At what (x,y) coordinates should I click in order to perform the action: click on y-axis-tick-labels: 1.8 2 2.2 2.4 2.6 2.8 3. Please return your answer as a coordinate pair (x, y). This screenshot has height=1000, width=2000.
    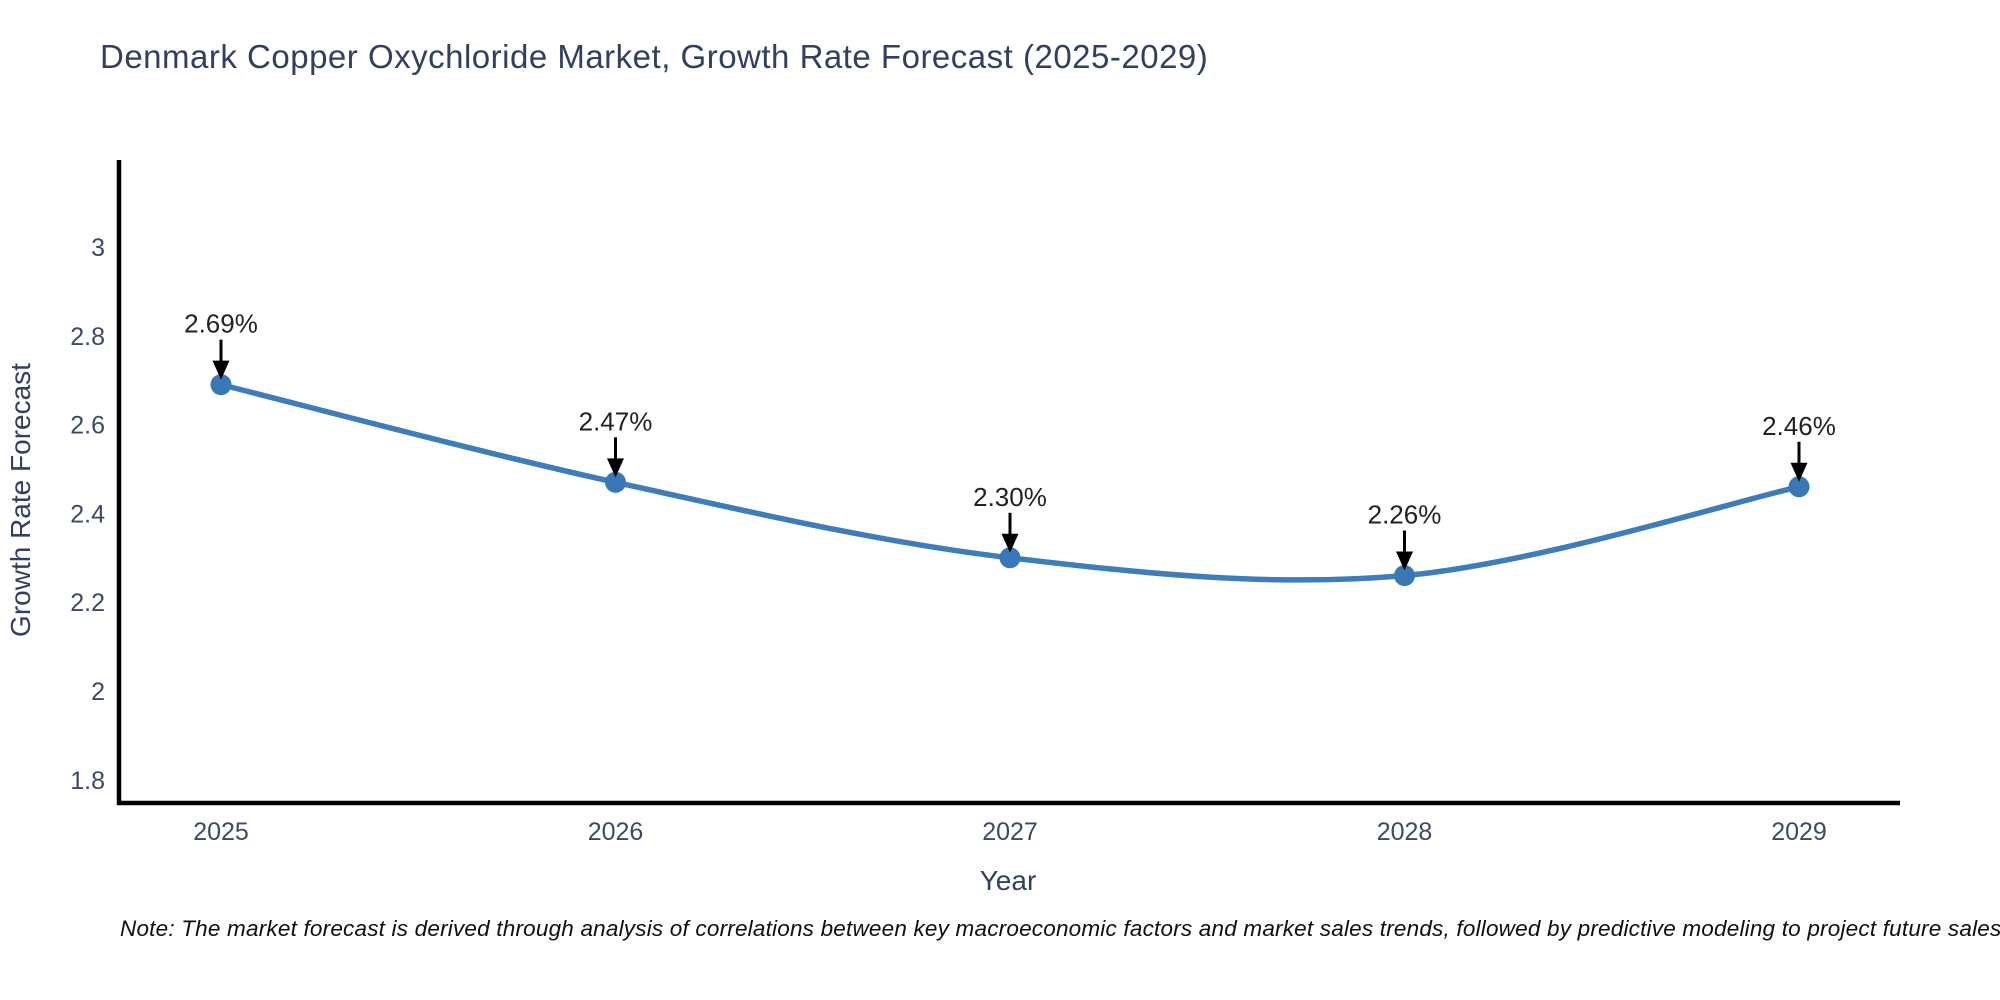
    Looking at the image, I should click on (87, 514).